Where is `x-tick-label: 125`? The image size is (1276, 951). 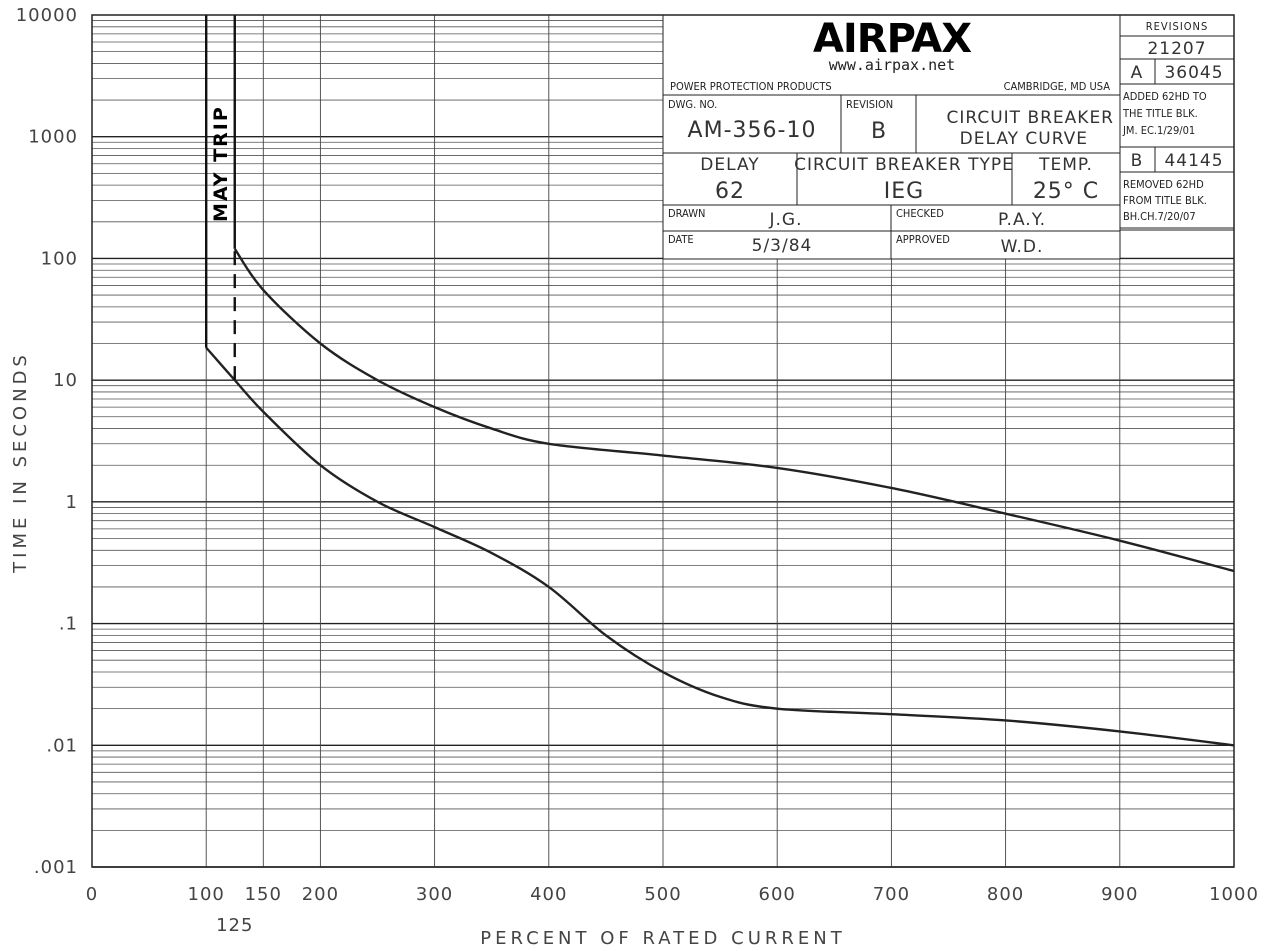 x-tick-label: 125 is located at coordinates (234, 925).